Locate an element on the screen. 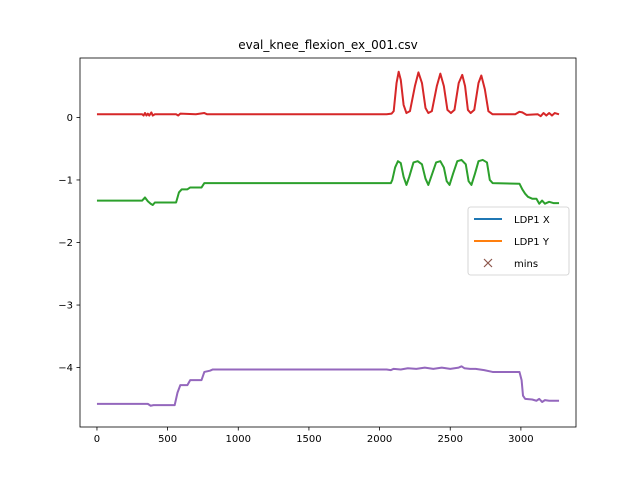 This screenshot has width=640, height=480. x-tick-label: 2500 is located at coordinates (450, 439).